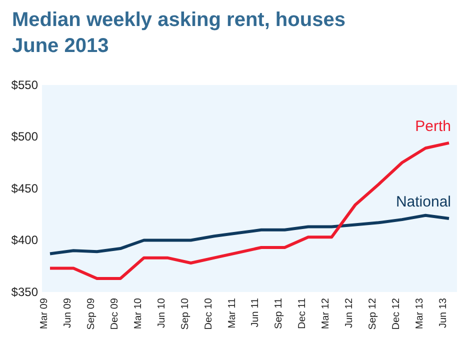 This screenshot has width=470, height=347. Describe the element at coordinates (44, 314) in the screenshot. I see `x-tick-label: Mar 09` at that location.